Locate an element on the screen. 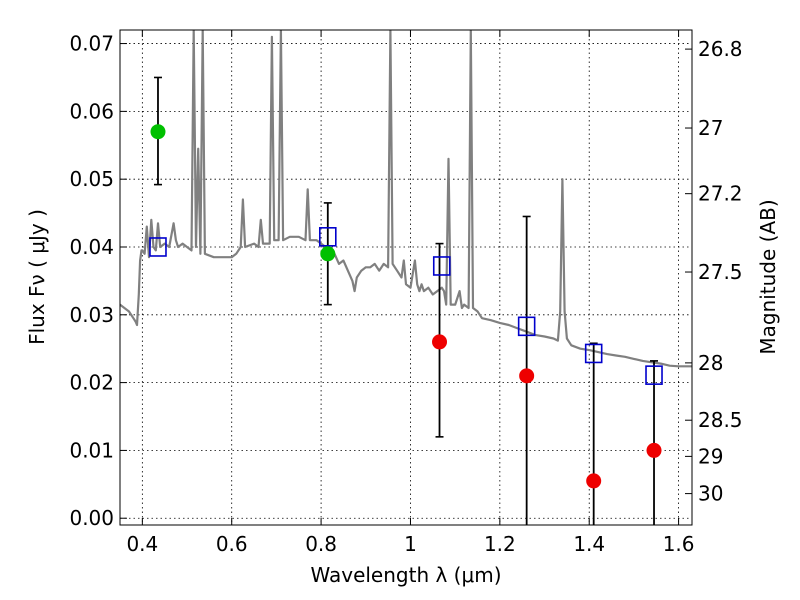 This screenshot has height=600, width=800. right-tick-label: 29 is located at coordinates (710, 456).